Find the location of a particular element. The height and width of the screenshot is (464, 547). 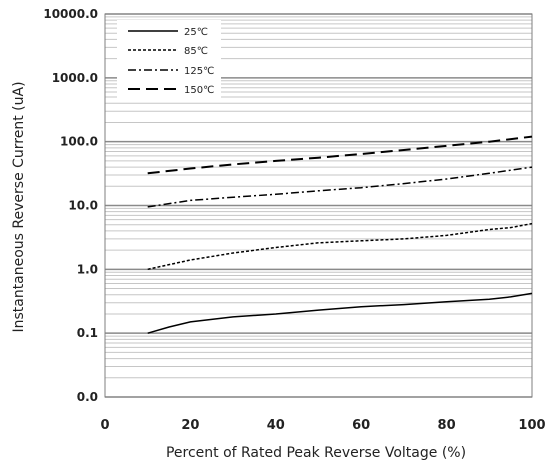

y-axis-ticks: 0.0 0.1 1.0 10.0 100.0 1000.0 10000.0 is located at coordinates (70, 205).